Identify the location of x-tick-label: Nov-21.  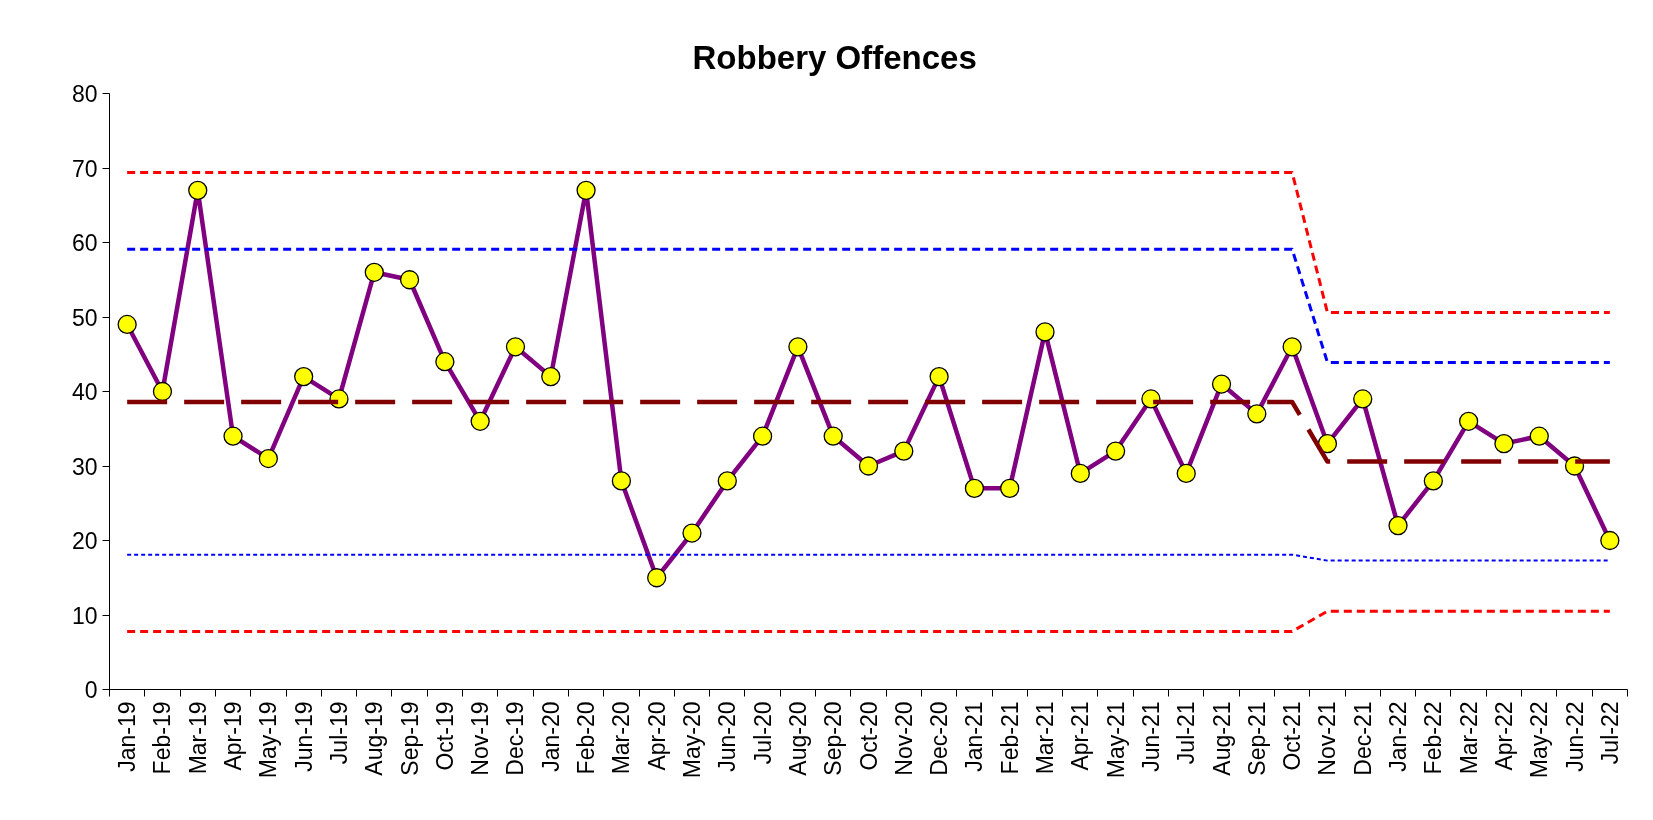
(1327, 738).